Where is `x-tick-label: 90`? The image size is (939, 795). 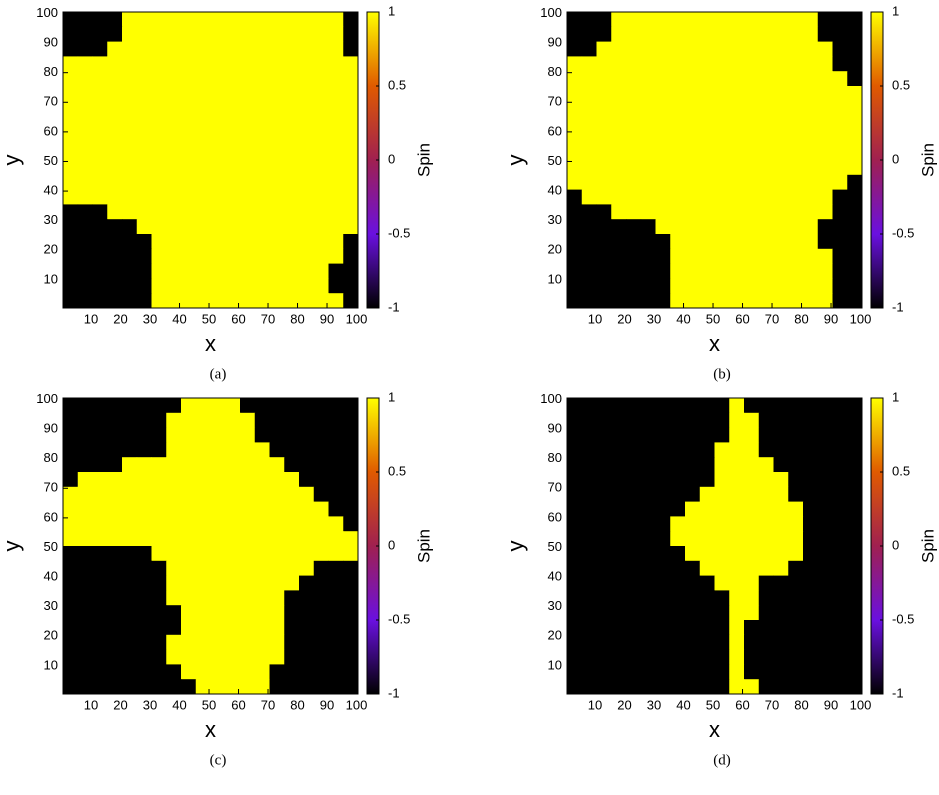
x-tick-label: 90 is located at coordinates (831, 318).